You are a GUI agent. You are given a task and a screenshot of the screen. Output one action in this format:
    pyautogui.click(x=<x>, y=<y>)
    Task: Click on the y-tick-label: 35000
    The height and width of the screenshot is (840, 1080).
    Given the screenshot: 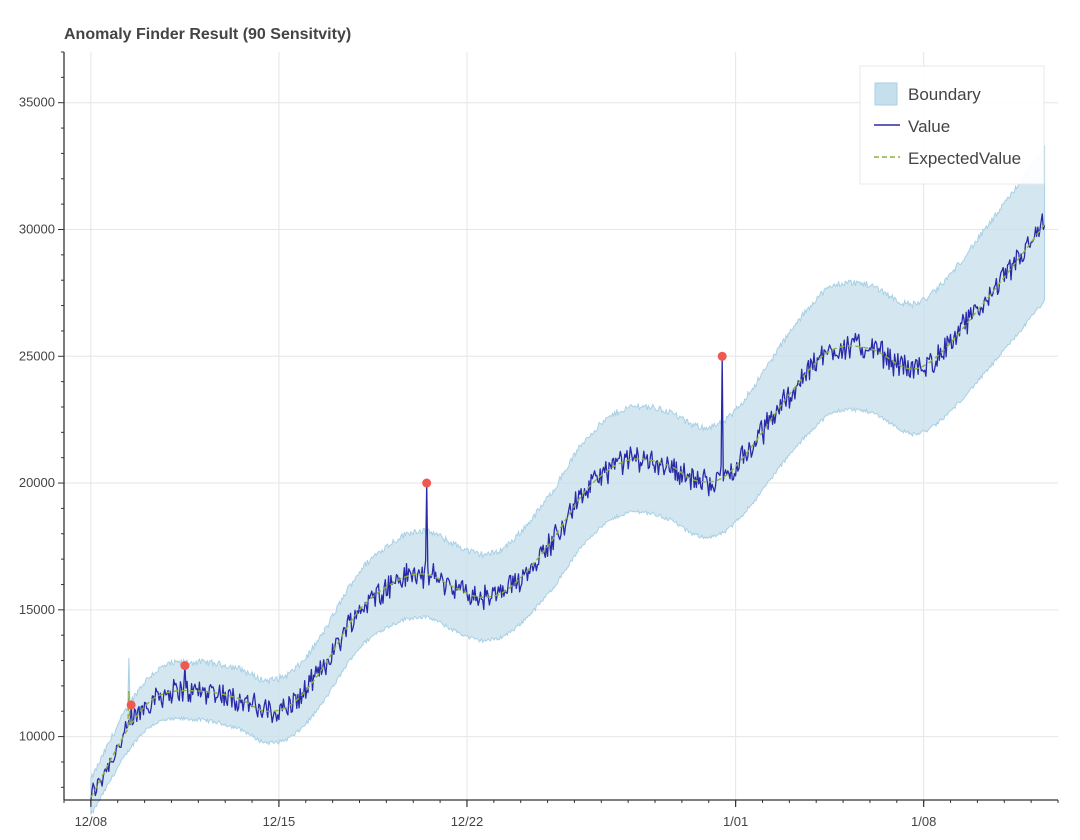 What is the action you would take?
    pyautogui.click(x=37, y=102)
    